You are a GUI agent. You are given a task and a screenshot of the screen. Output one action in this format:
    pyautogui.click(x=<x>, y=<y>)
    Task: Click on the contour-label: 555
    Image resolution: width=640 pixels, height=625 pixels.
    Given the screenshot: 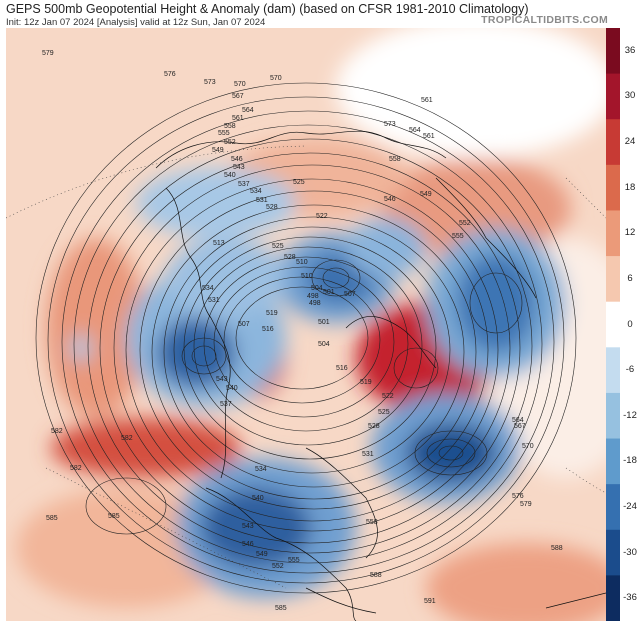 What is the action you would take?
    pyautogui.click(x=224, y=133)
    